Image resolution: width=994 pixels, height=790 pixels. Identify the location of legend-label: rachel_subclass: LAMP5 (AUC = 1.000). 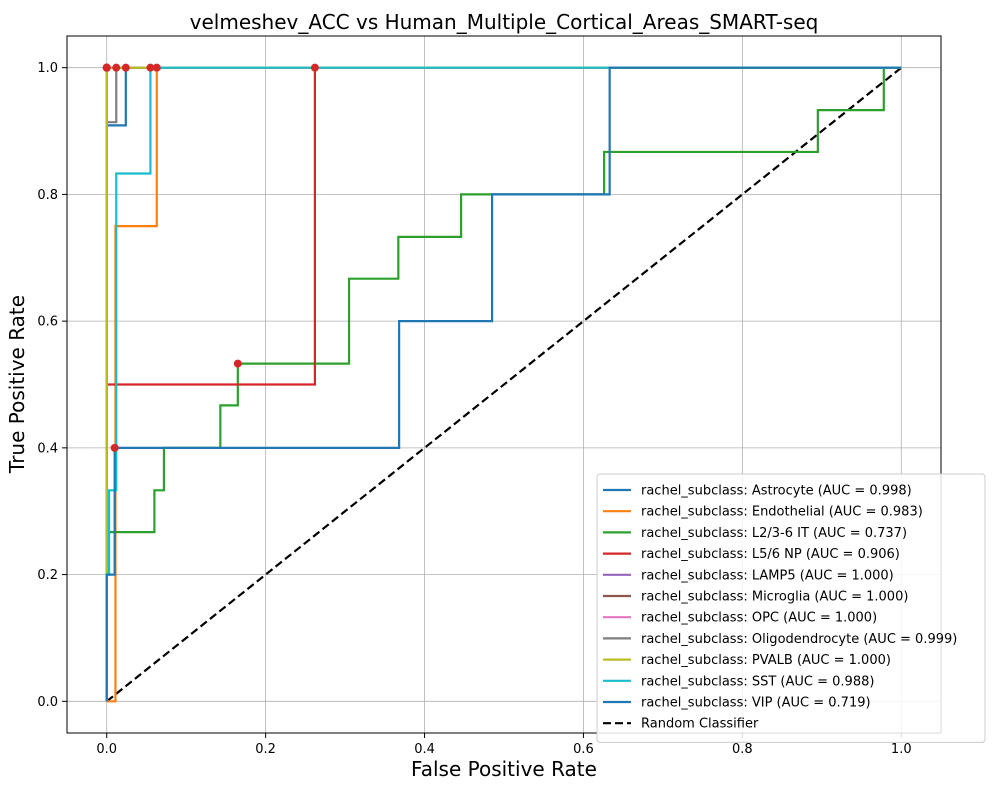
(767, 575).